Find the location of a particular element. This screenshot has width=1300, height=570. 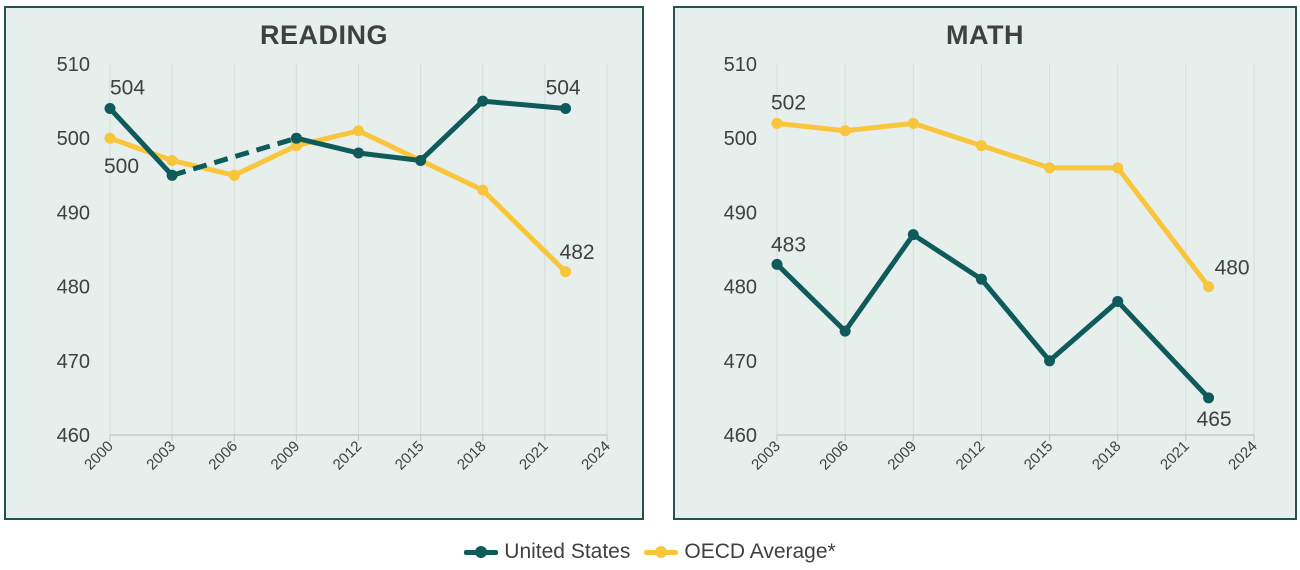

x-tick-label: 2003 is located at coordinates (161, 456).